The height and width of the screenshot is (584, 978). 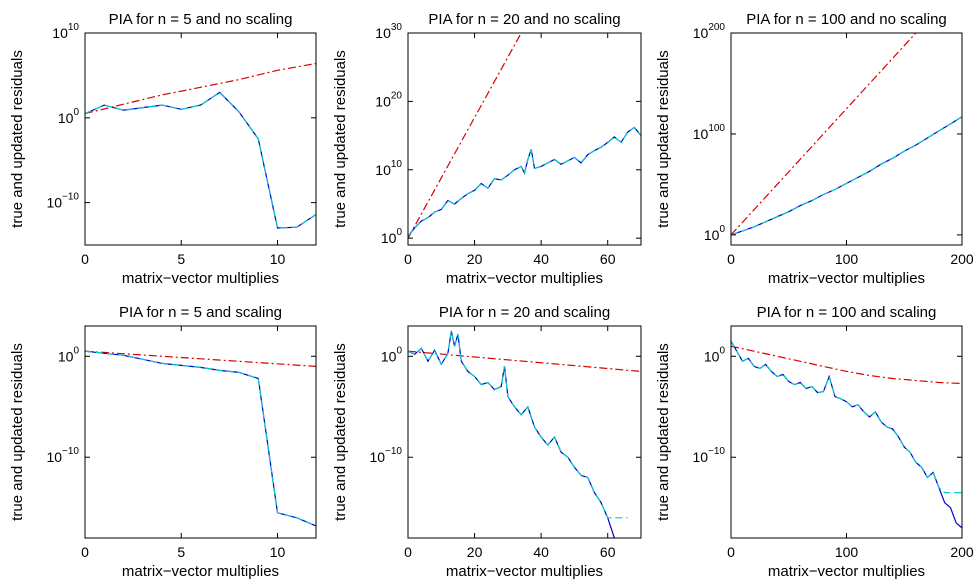 I want to click on y-tick-label: 10100, so click(x=709, y=132).